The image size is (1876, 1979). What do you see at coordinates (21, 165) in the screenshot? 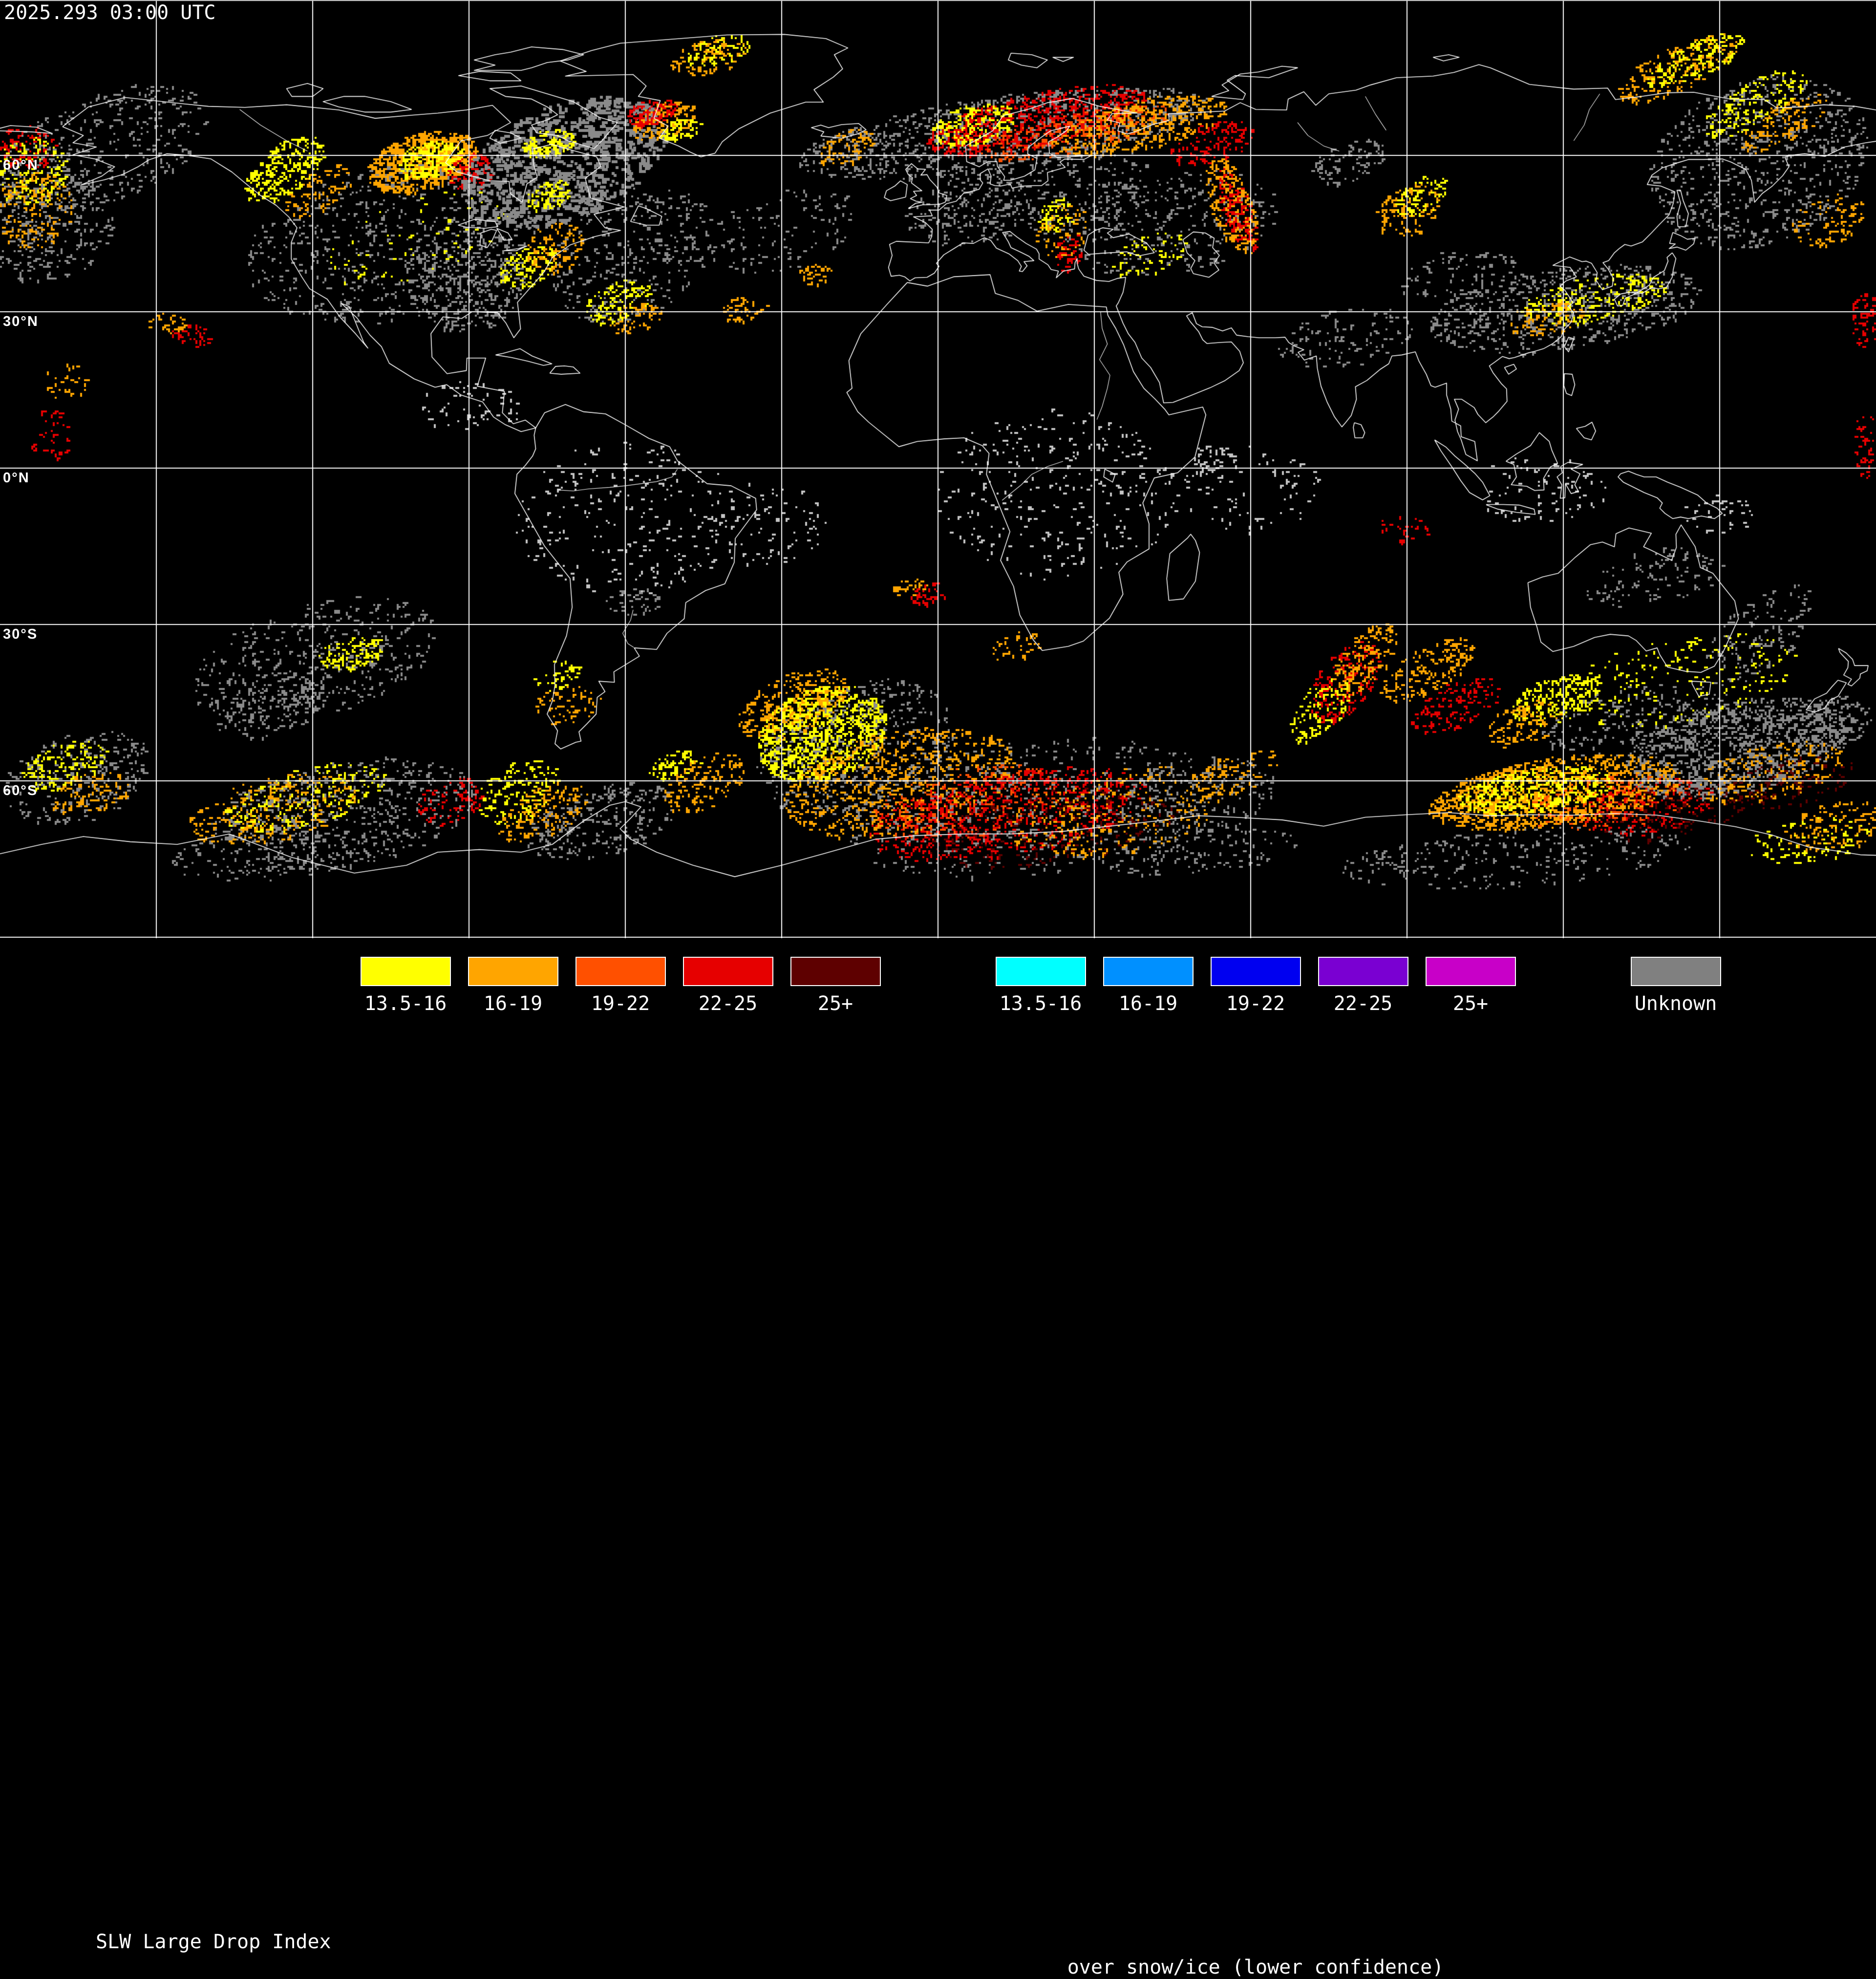
I see `latitude-label: 60°N` at bounding box center [21, 165].